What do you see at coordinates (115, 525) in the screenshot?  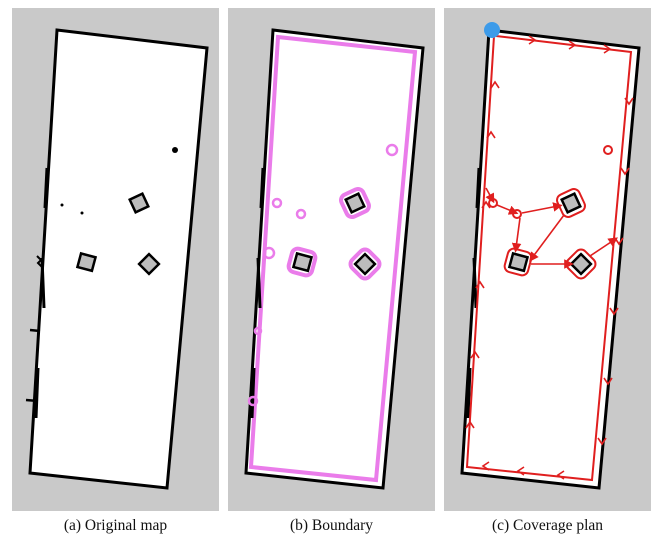 I see `caption-a: (a) Original map` at bounding box center [115, 525].